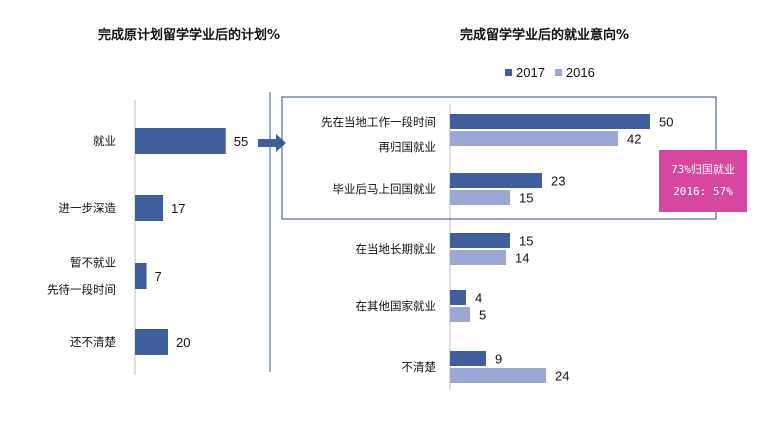 The width and height of the screenshot is (775, 432). Describe the element at coordinates (178, 208) in the screenshot. I see `left-value-label-2: 17` at that location.